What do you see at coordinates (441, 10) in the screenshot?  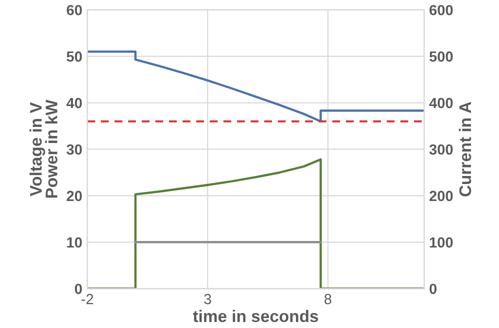 I see `y2-tick-label: 600` at bounding box center [441, 10].